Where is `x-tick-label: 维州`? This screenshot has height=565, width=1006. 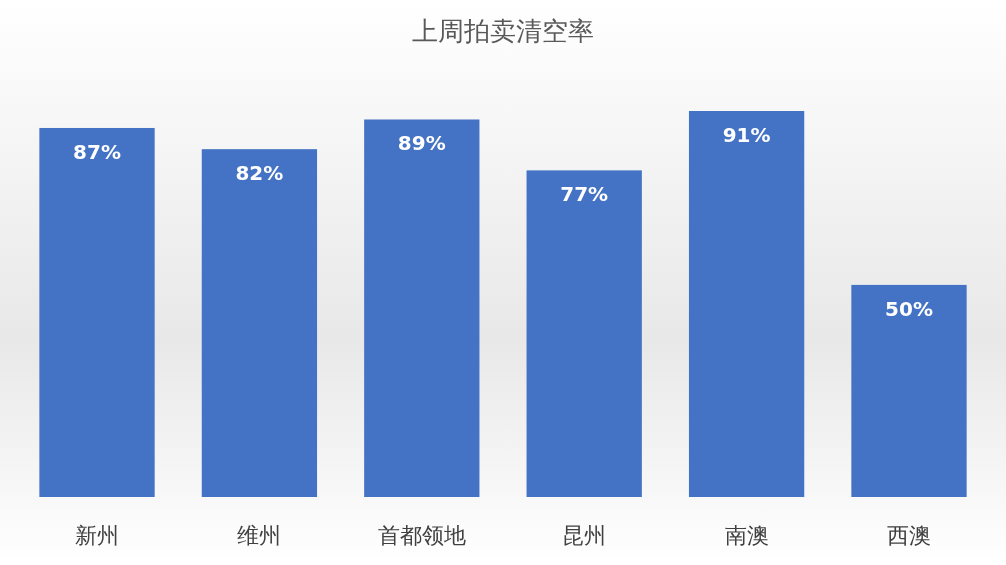 x-tick-label: 维州 is located at coordinates (259, 535).